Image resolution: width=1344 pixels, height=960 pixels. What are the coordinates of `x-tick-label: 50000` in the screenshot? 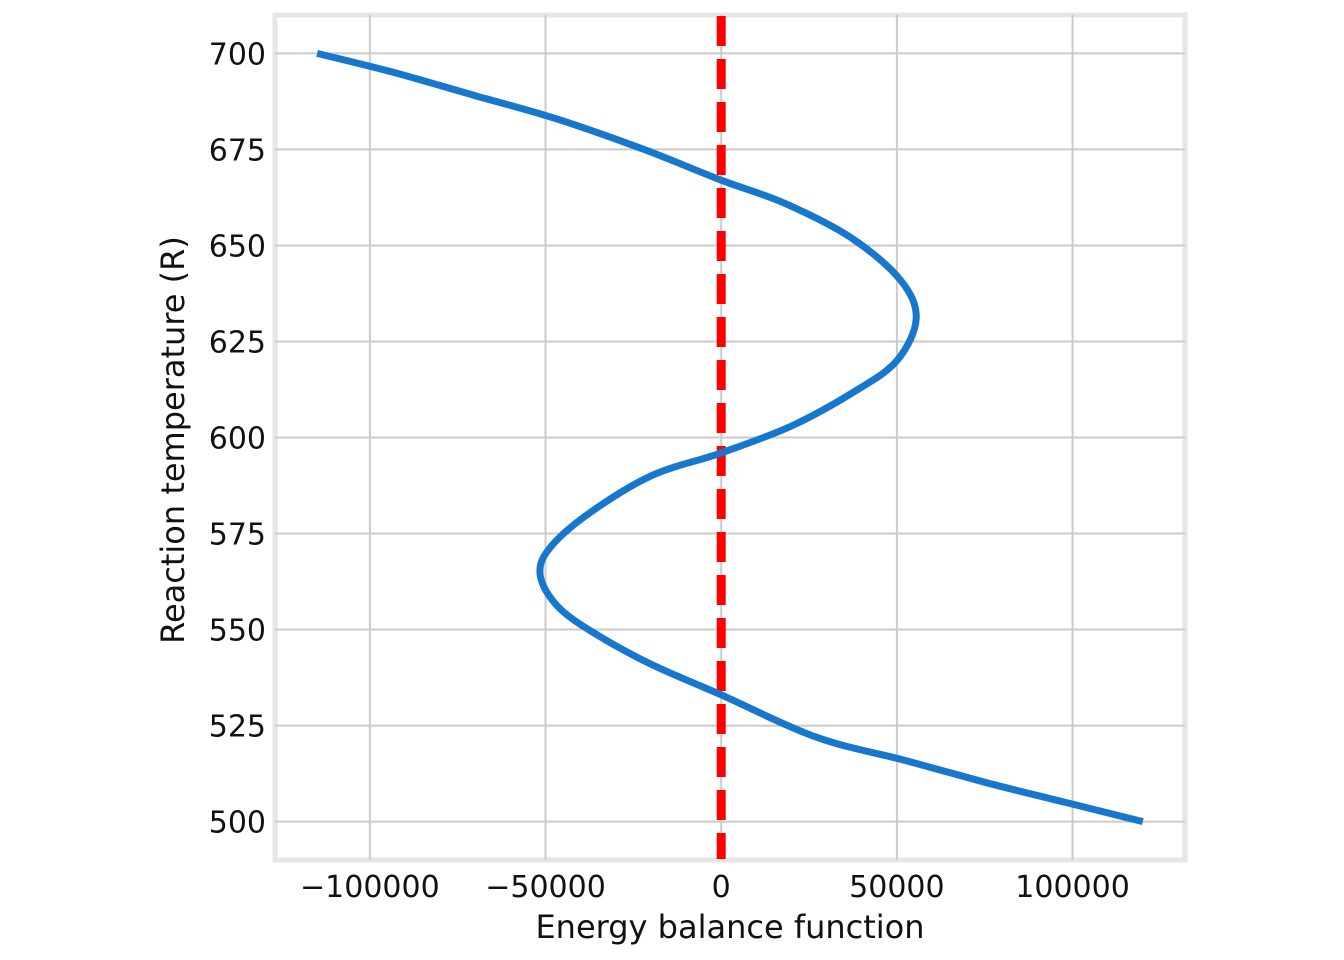 It's located at (896, 887).